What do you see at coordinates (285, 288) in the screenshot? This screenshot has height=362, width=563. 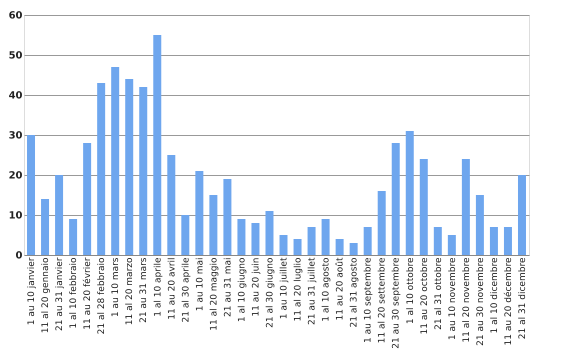 I see `x-tick-label: 1 au 10 juillet` at bounding box center [285, 288].